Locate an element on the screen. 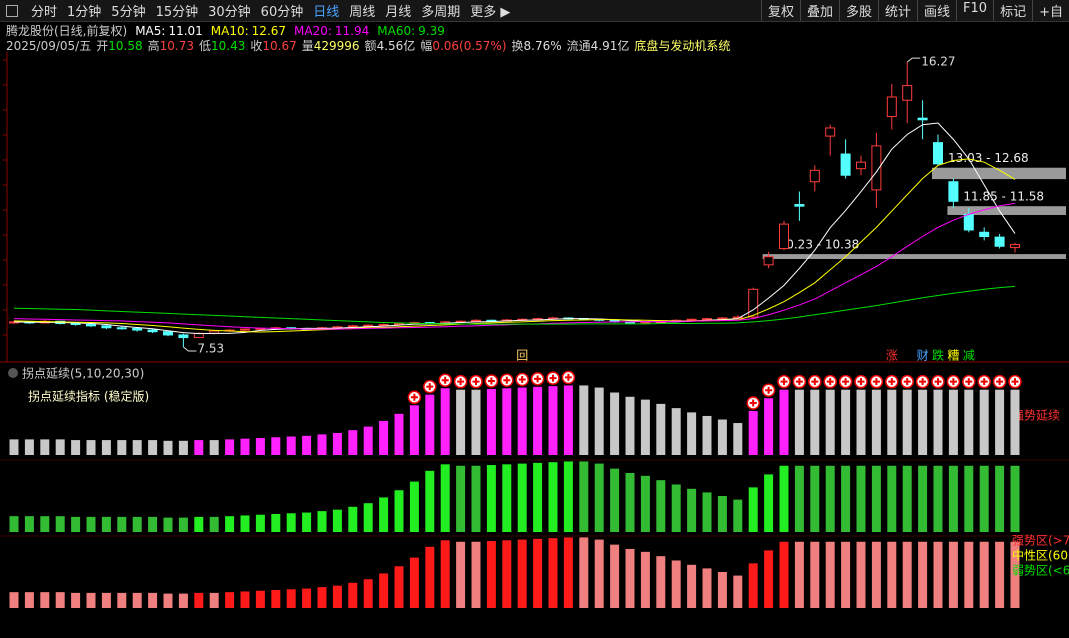 The image size is (1069, 638). quote-label: 开 is located at coordinates (102, 46).